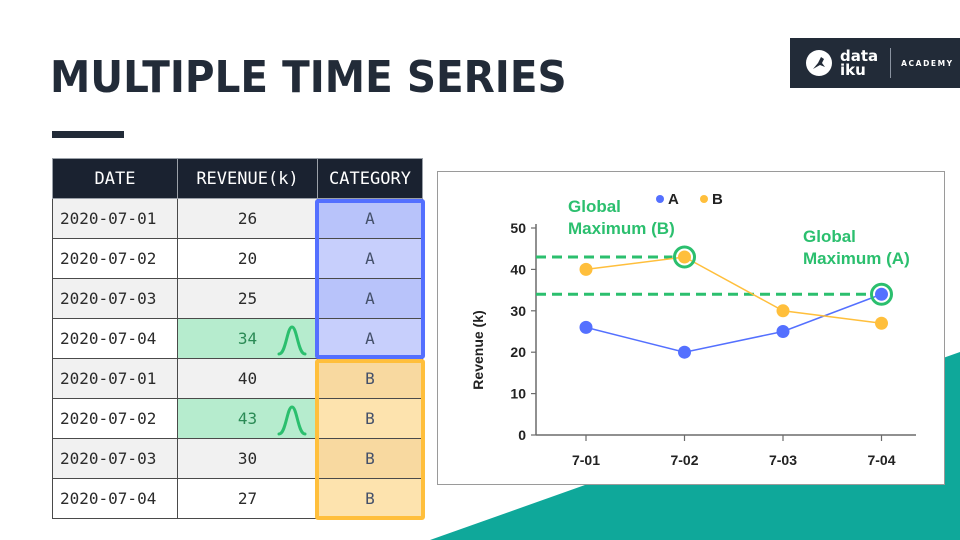 This screenshot has height=540, width=960. I want to click on revenue-value: 25, so click(247, 298).